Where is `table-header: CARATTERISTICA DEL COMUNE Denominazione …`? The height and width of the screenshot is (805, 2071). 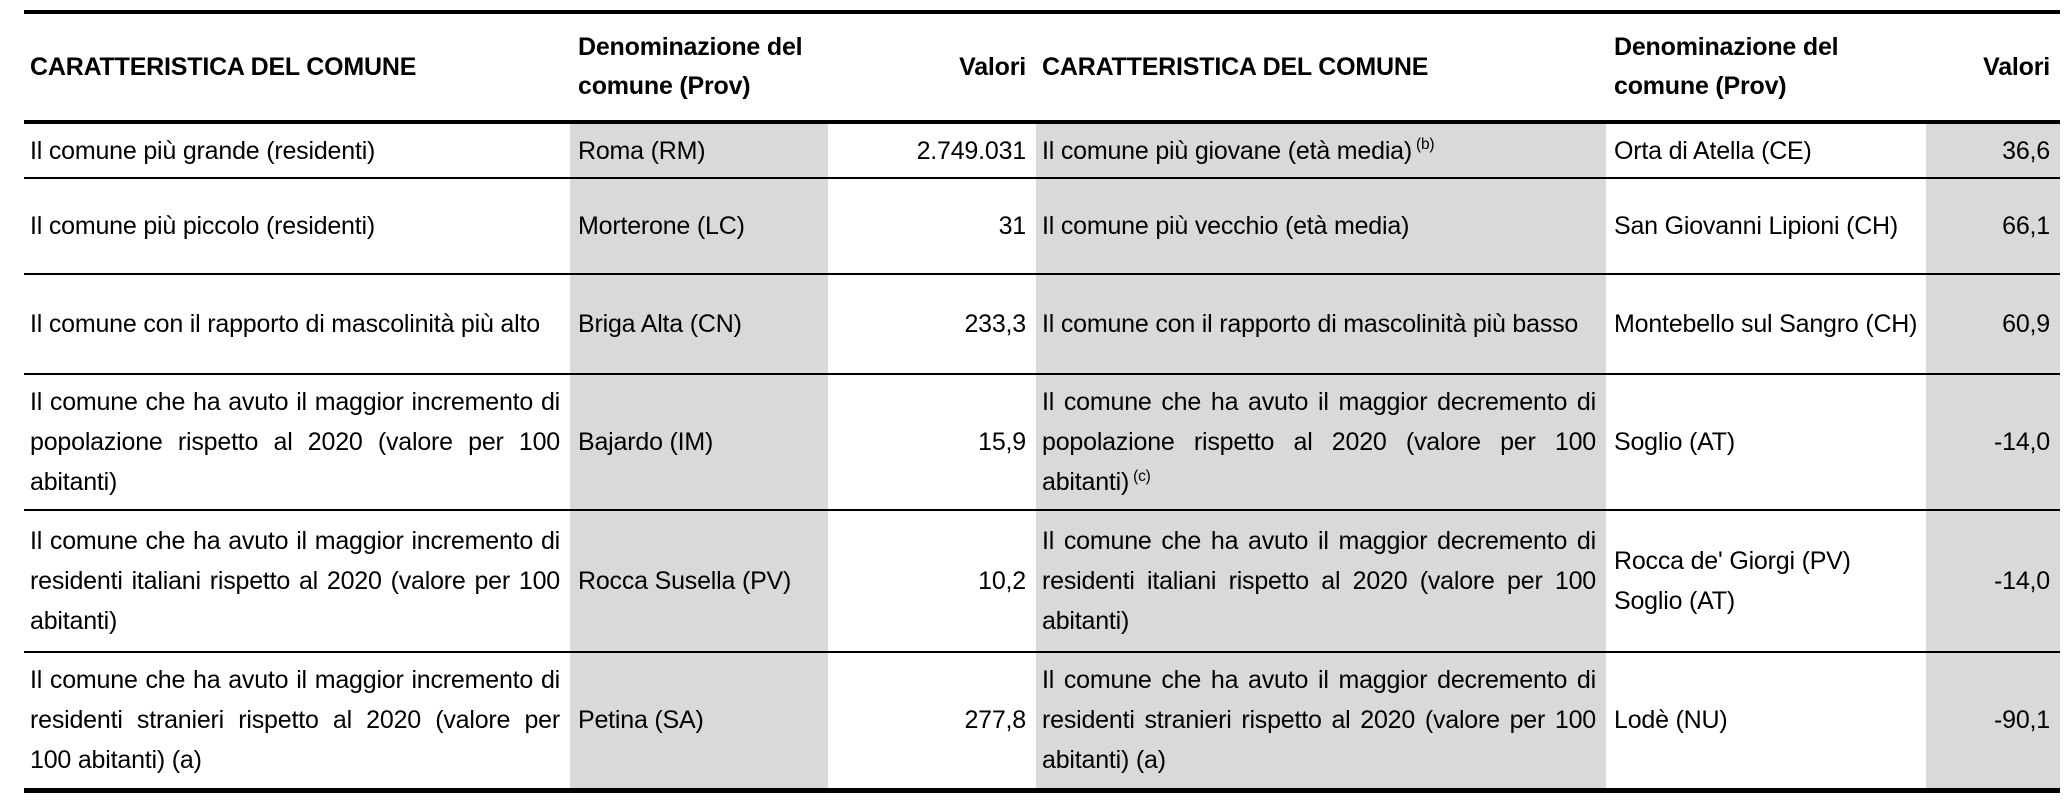
table-header: CARATTERISTICA DEL COMUNE Denominazione … is located at coordinates (1042, 68).